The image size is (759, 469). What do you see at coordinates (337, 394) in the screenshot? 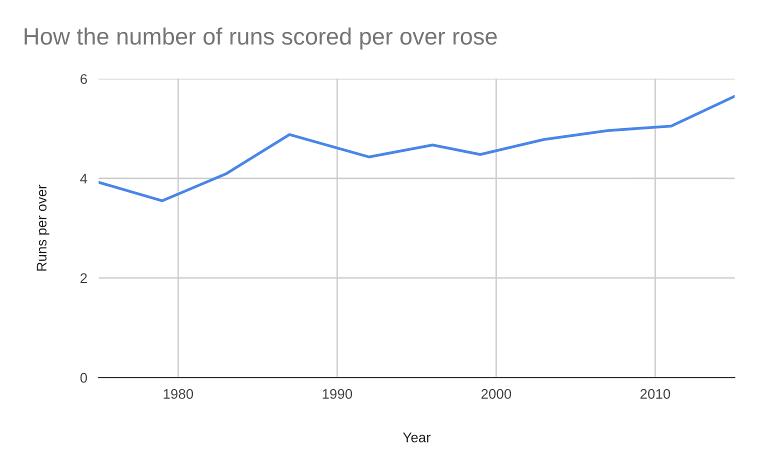
I see `x-tick-label: 1990` at bounding box center [337, 394].